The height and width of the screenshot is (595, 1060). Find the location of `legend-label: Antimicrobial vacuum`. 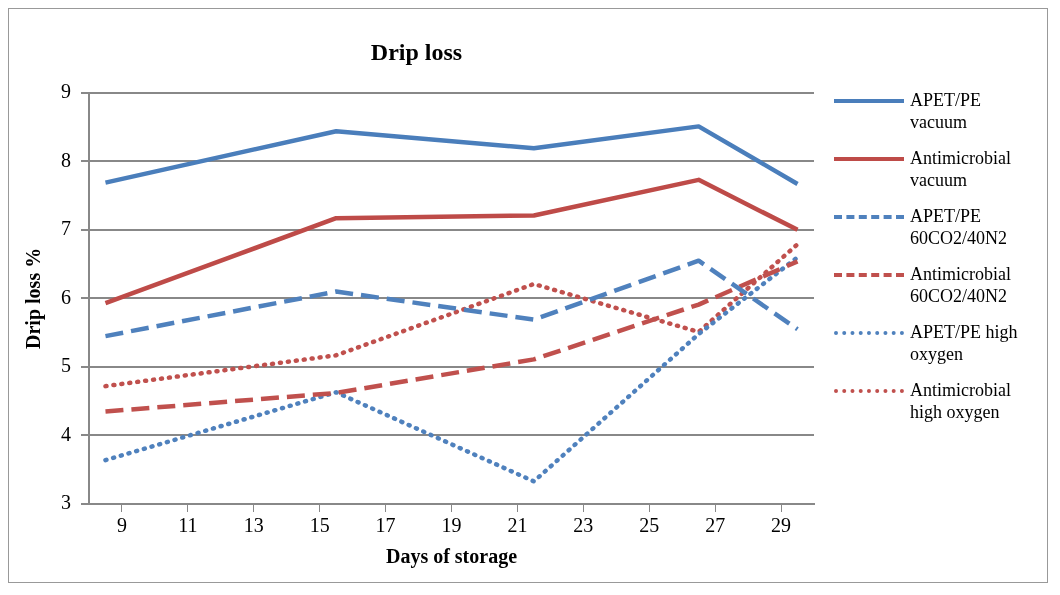

legend-label: Antimicrobial vacuum is located at coordinates (961, 169).